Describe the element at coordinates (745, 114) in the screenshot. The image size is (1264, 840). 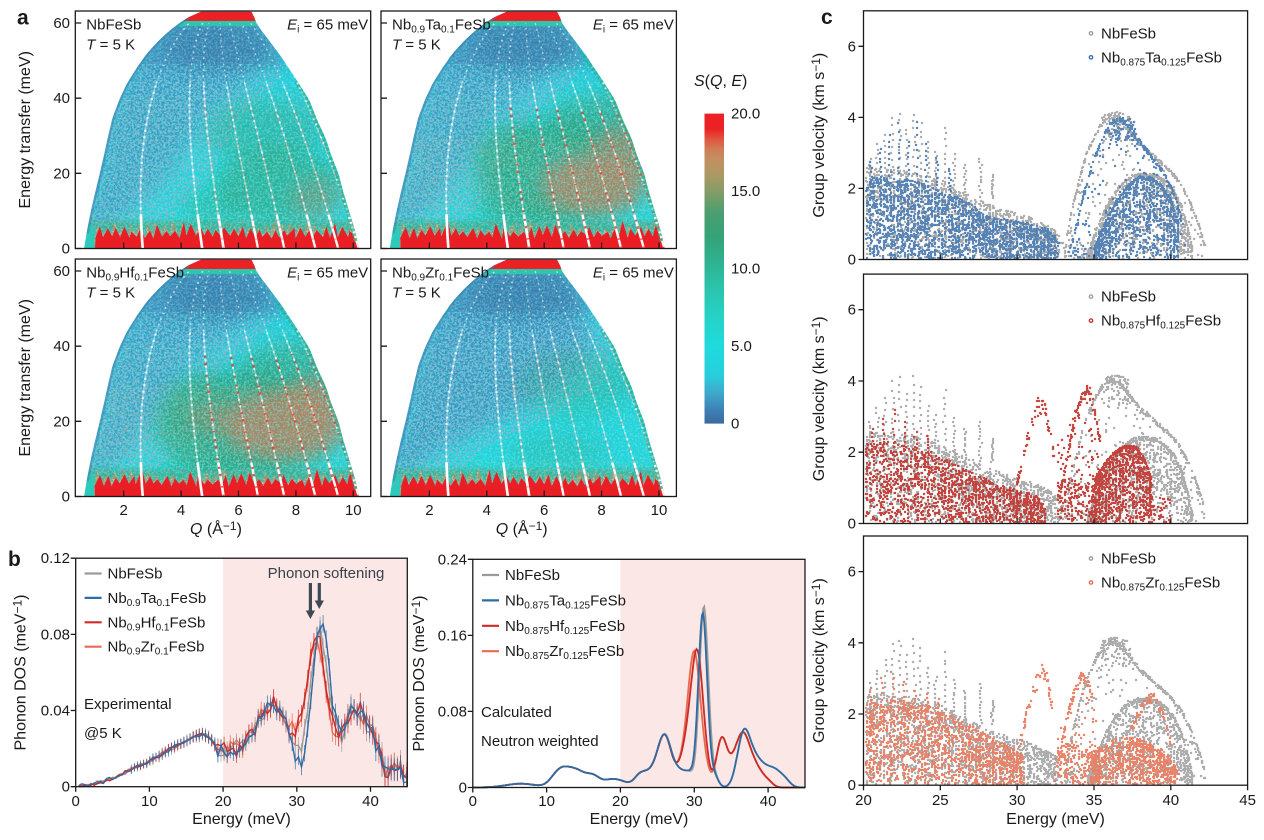
I see `svg-text: 20.0` at that location.